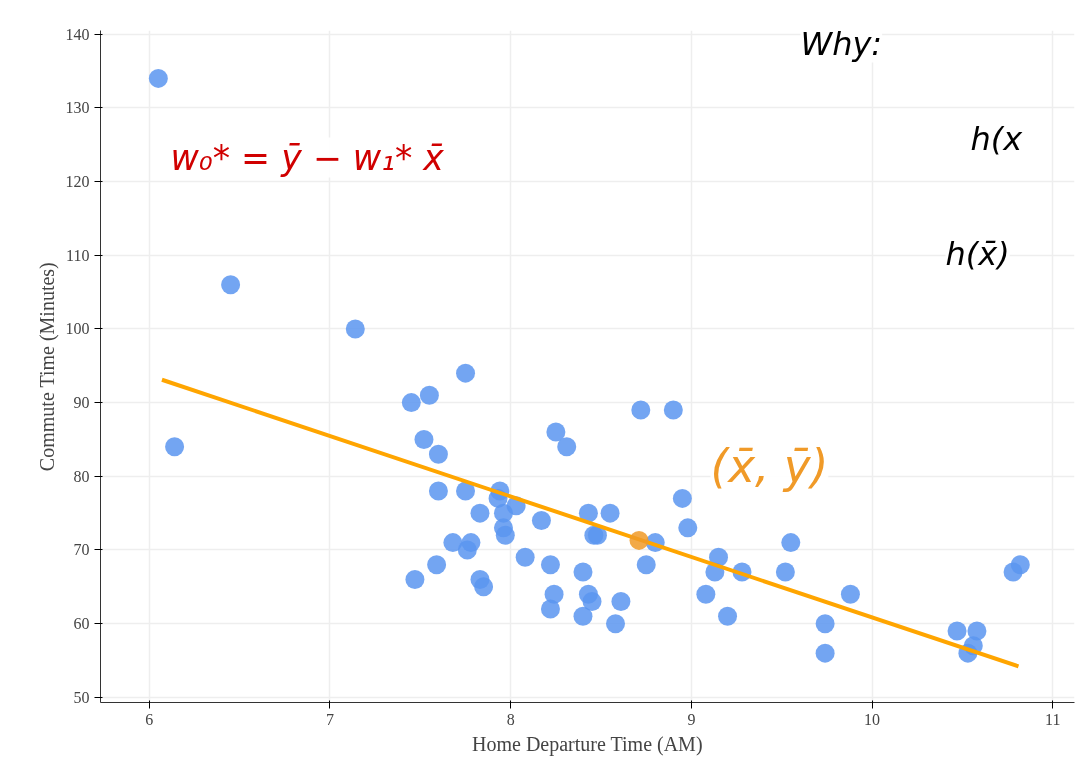  I want to click on x-tick-label: 10, so click(872, 719).